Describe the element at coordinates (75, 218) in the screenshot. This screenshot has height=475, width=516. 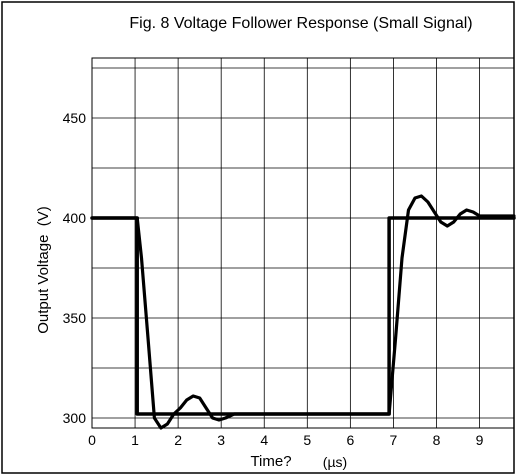
I see `y-tick-label-400: 400` at that location.